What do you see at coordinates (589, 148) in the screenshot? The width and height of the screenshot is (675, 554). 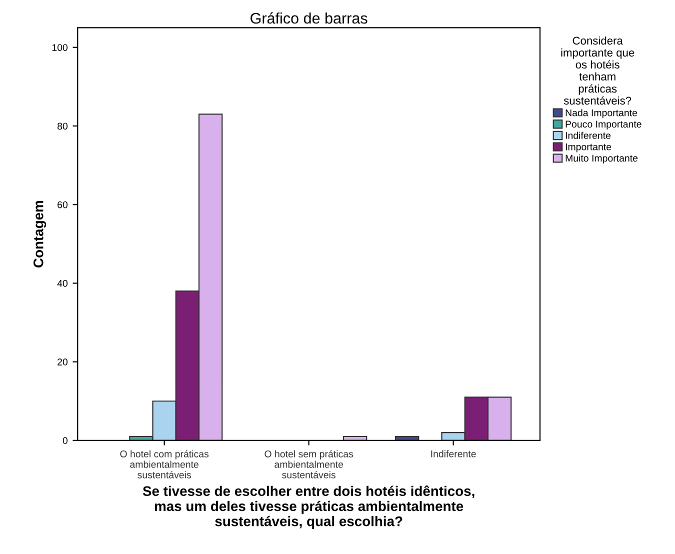 I see `legend-label: Importante` at bounding box center [589, 148].